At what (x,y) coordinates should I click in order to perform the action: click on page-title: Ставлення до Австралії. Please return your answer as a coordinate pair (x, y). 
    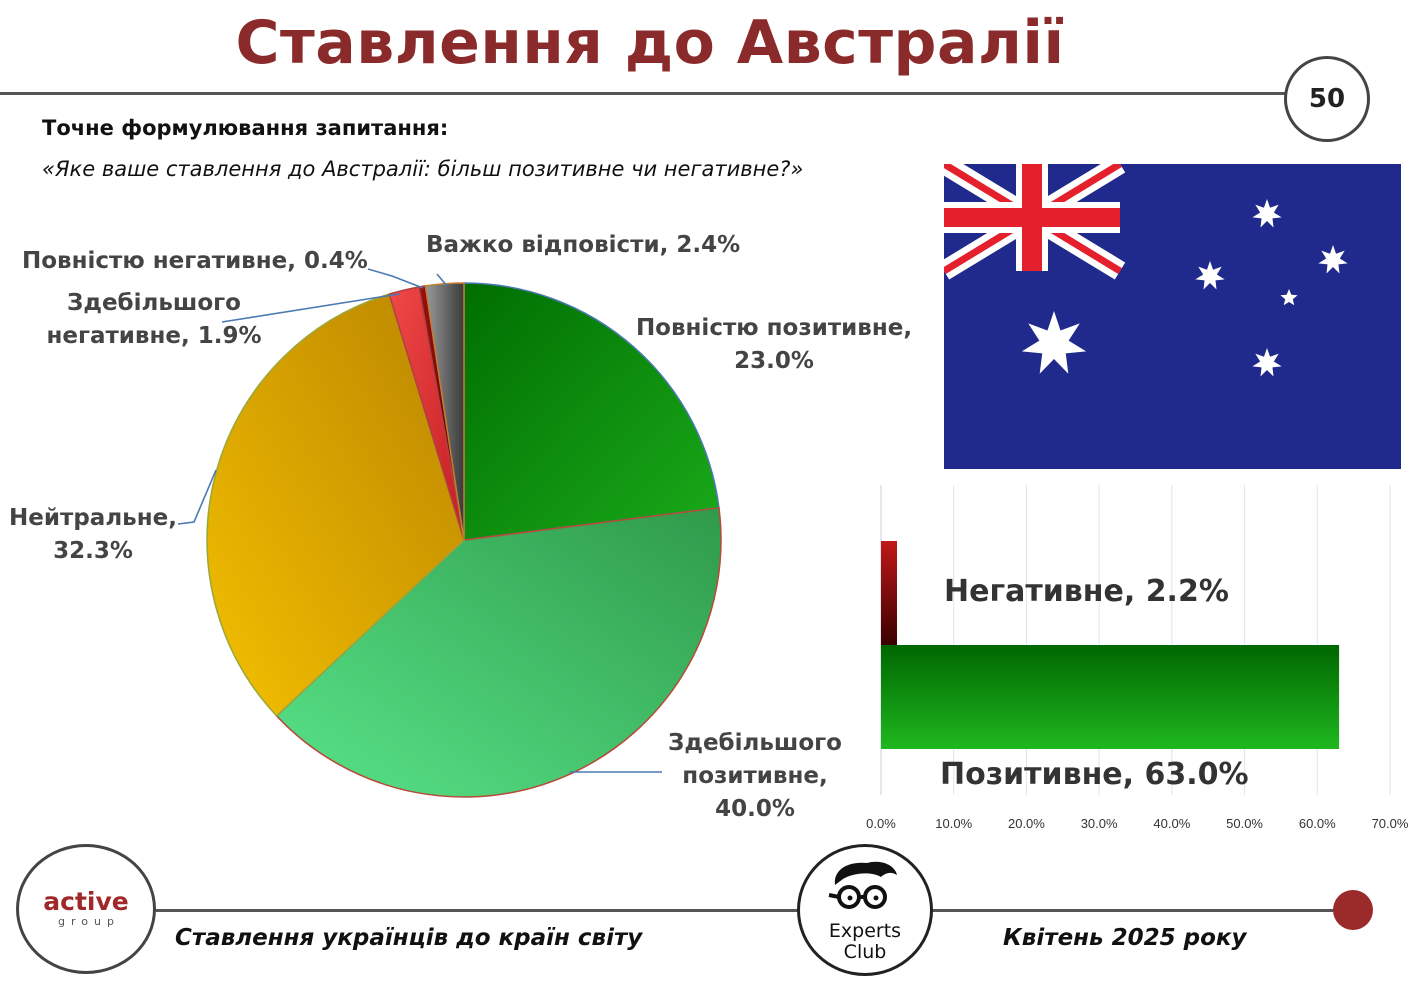
    Looking at the image, I should click on (650, 43).